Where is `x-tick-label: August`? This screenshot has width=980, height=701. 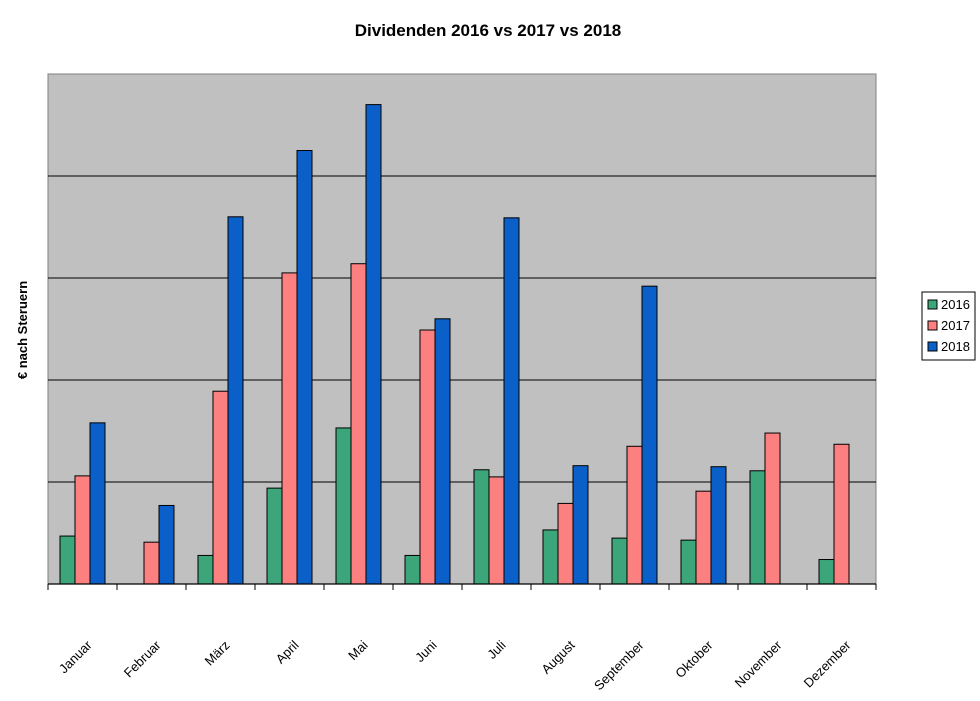
x-tick-label: August is located at coordinates (557, 656).